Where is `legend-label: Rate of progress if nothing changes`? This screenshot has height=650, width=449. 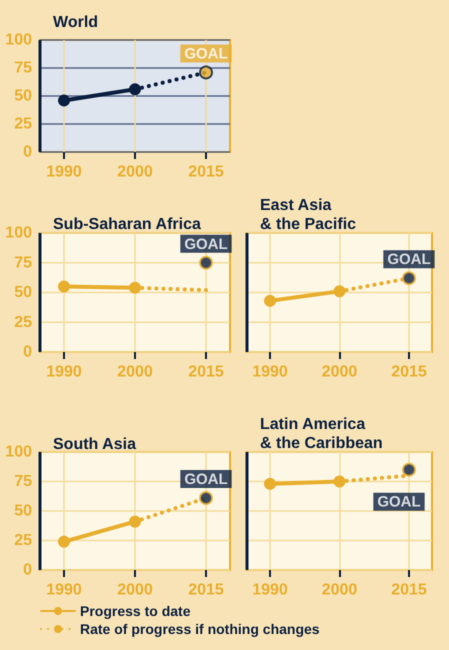
legend-label: Rate of progress if nothing changes is located at coordinates (200, 629).